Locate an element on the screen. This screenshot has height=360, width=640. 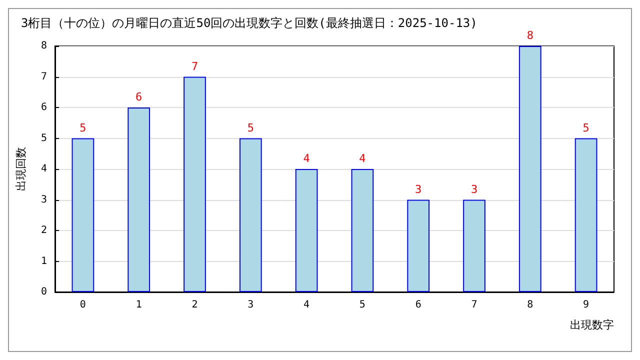
y-tick-label: 1 is located at coordinates (43, 261).